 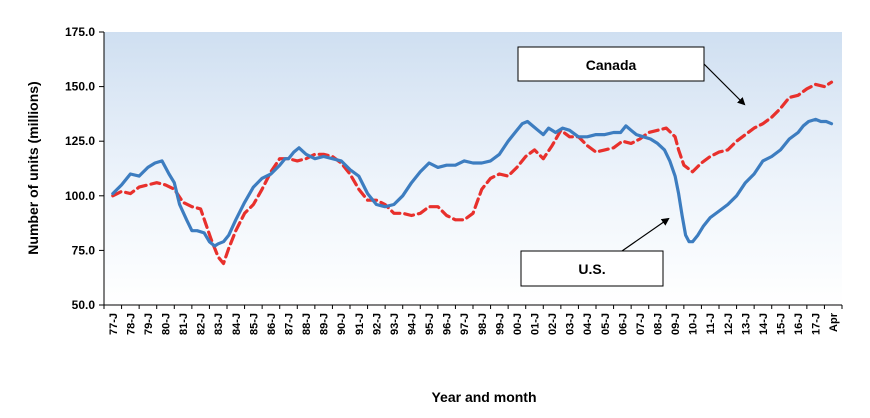 I want to click on y-tick-label: 150.0, so click(x=80, y=87).